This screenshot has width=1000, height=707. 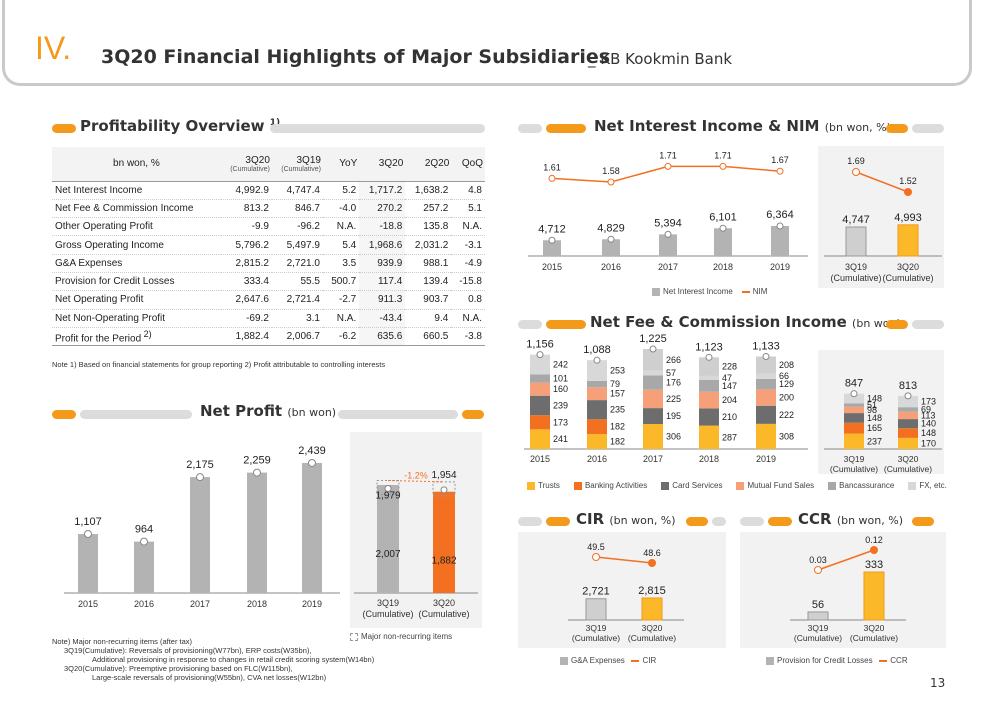 I want to click on table-cell: -15.8, so click(x=468, y=282).